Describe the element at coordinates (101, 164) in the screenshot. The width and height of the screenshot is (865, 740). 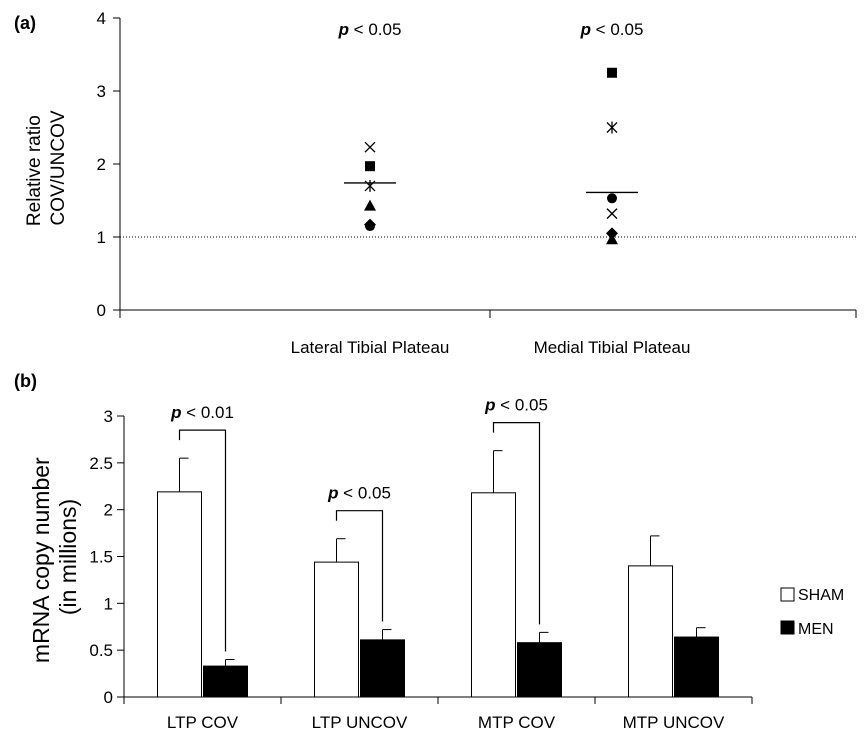
I see `panel-a-y-tick-label: 2` at that location.